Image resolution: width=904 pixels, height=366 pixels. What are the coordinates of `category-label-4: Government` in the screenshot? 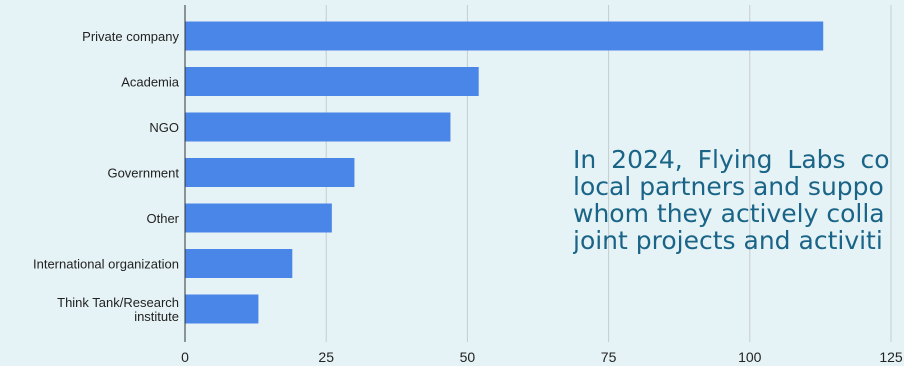 It's located at (143, 173).